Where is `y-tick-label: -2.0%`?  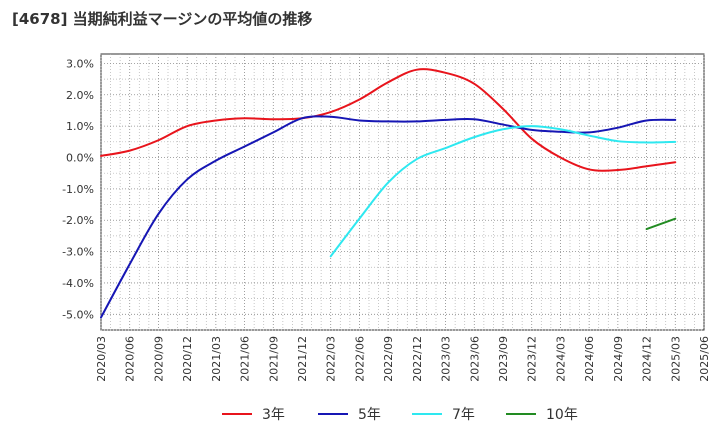 y-tick-label: -2.0% is located at coordinates (78, 220).